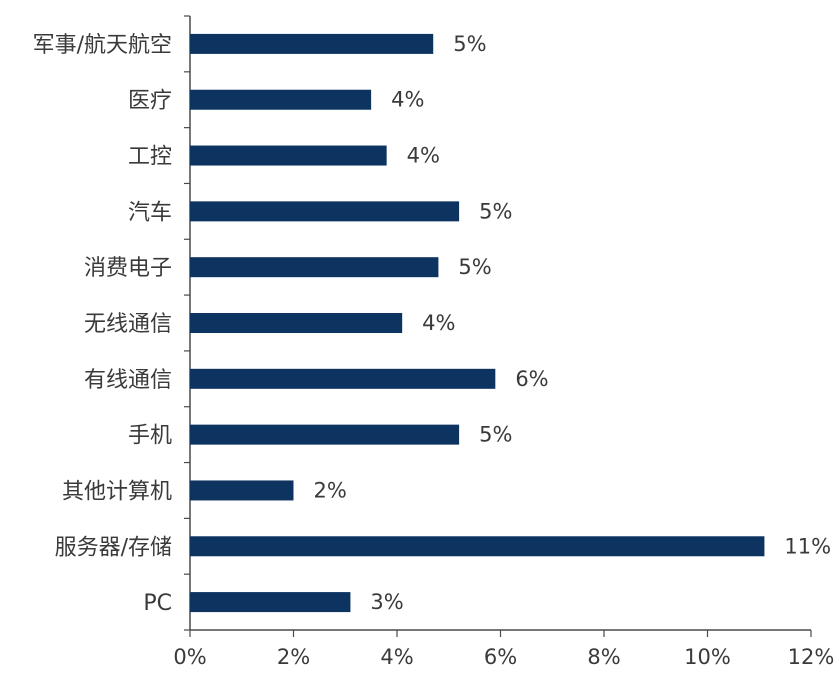 This screenshot has width=840, height=678. What do you see at coordinates (157, 603) in the screenshot?
I see `category-label: PC` at bounding box center [157, 603].